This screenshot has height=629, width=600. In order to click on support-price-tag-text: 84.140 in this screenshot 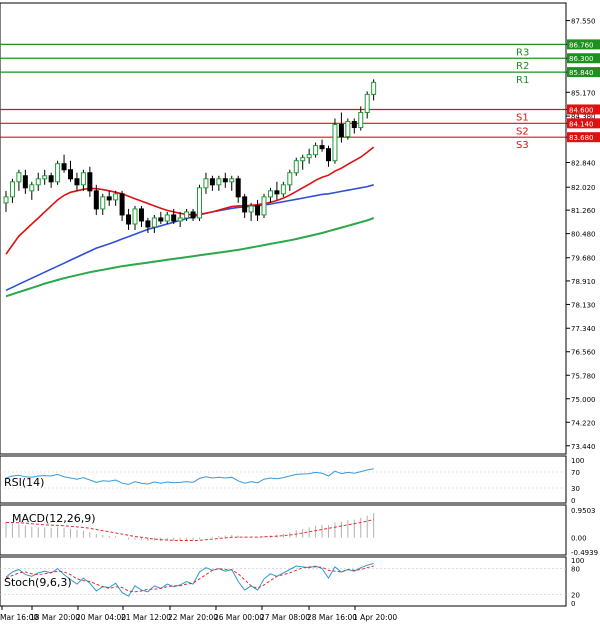, I will do `click(581, 124)`.